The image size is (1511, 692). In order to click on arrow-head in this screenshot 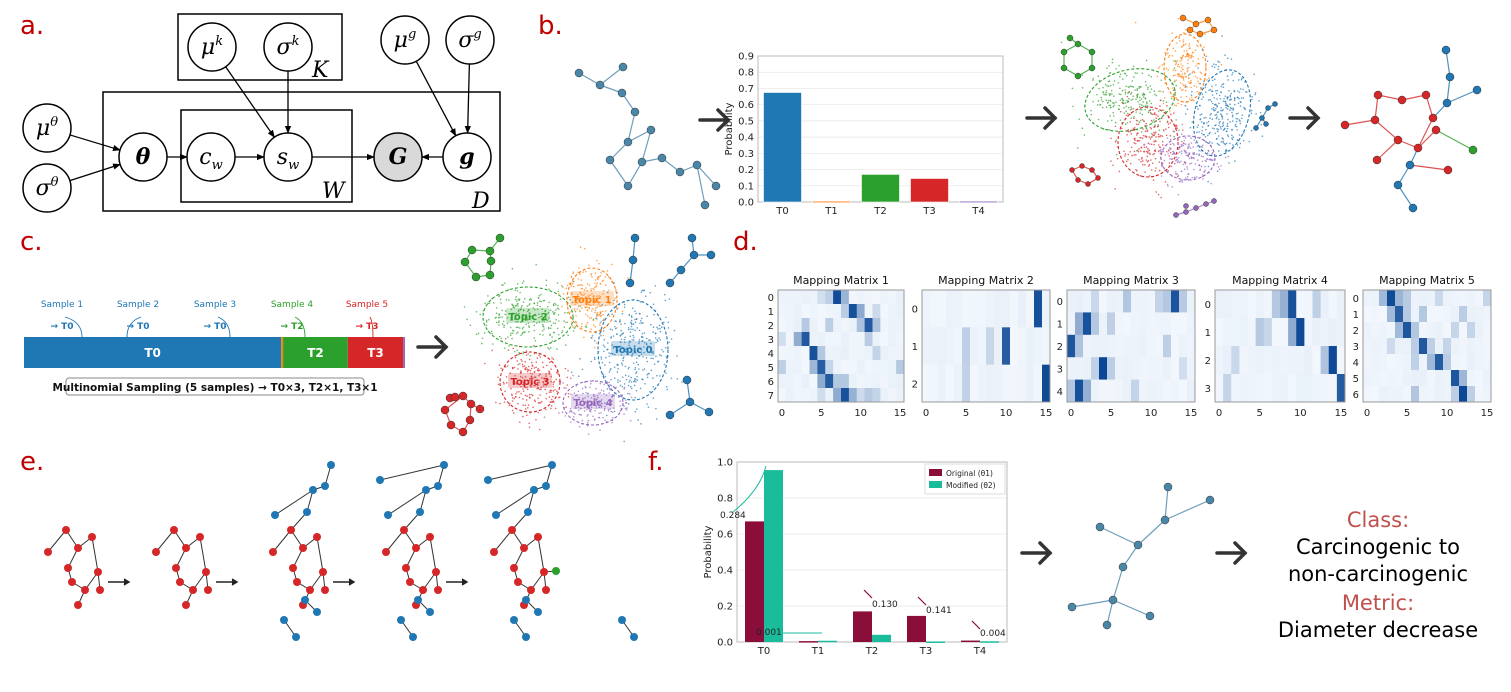, I will do `click(1045, 553)`.